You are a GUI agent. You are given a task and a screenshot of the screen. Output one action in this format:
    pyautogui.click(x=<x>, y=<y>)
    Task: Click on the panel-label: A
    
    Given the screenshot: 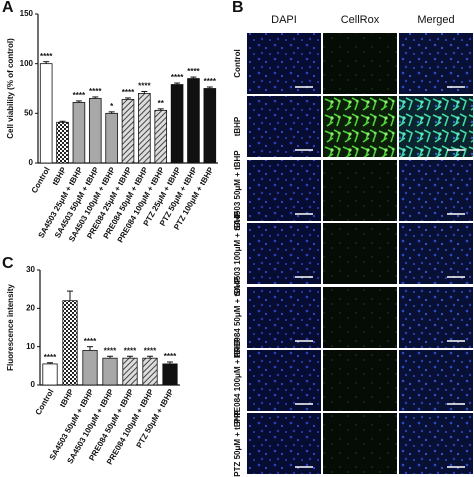 What is the action you would take?
    pyautogui.click(x=8, y=8)
    